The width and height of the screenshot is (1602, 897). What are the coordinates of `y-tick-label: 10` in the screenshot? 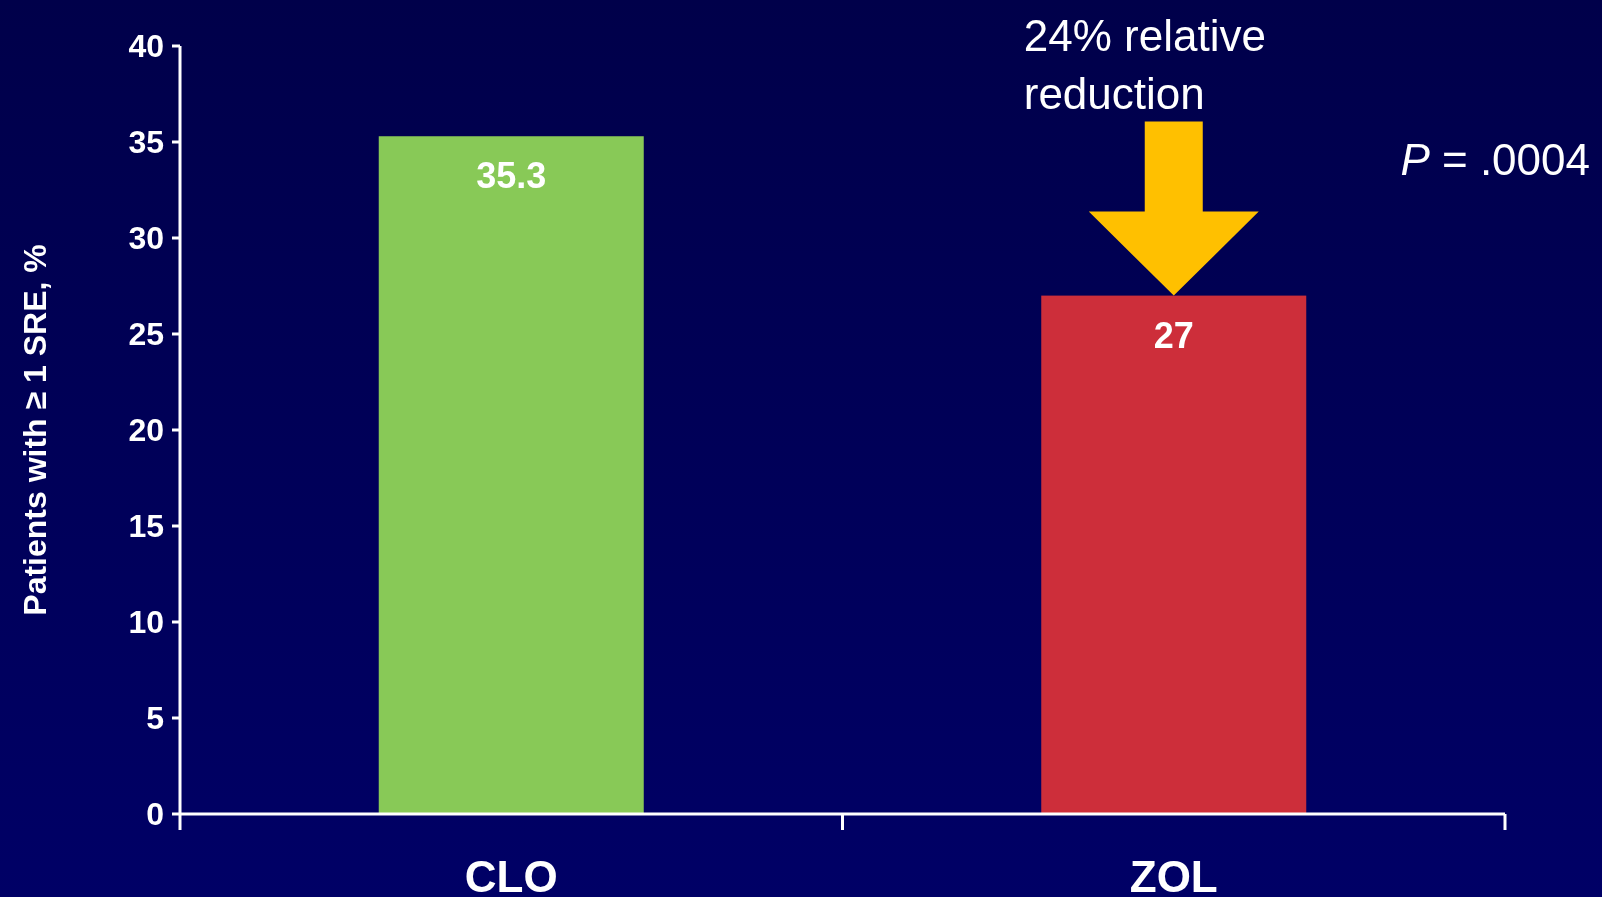 It's located at (146, 622).